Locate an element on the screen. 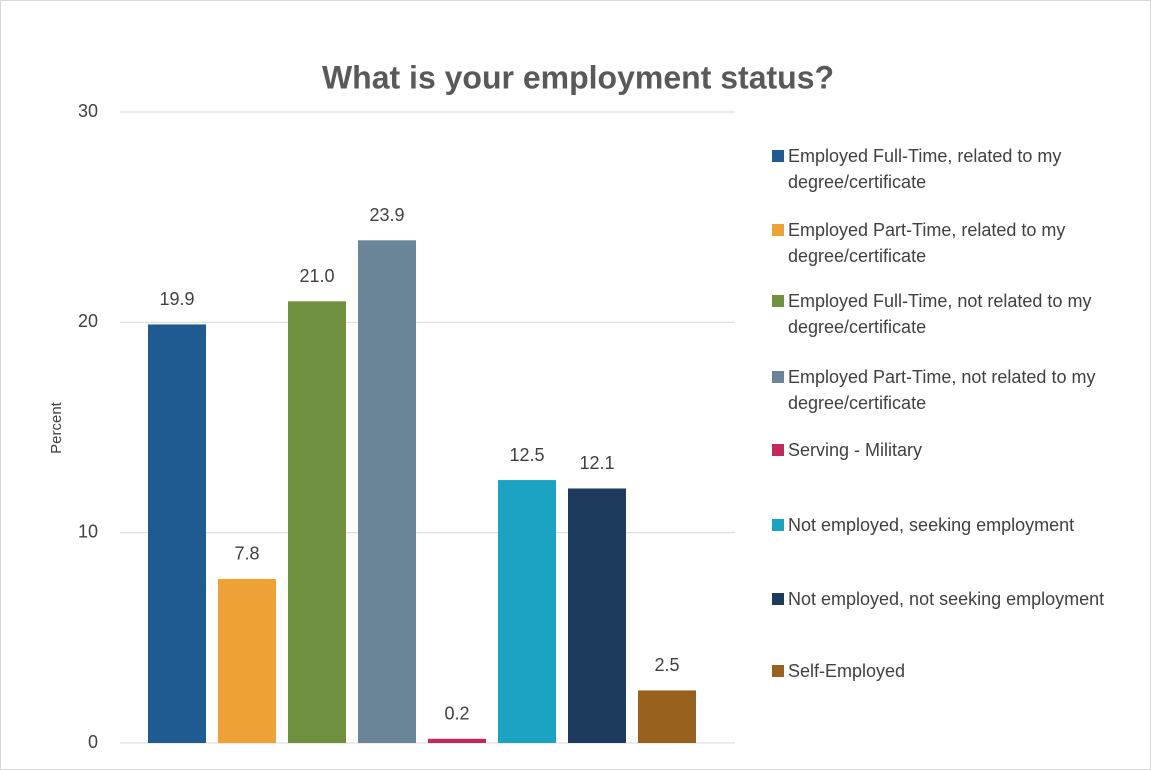 The height and width of the screenshot is (770, 1151). data-label: 21.0 is located at coordinates (316, 276).